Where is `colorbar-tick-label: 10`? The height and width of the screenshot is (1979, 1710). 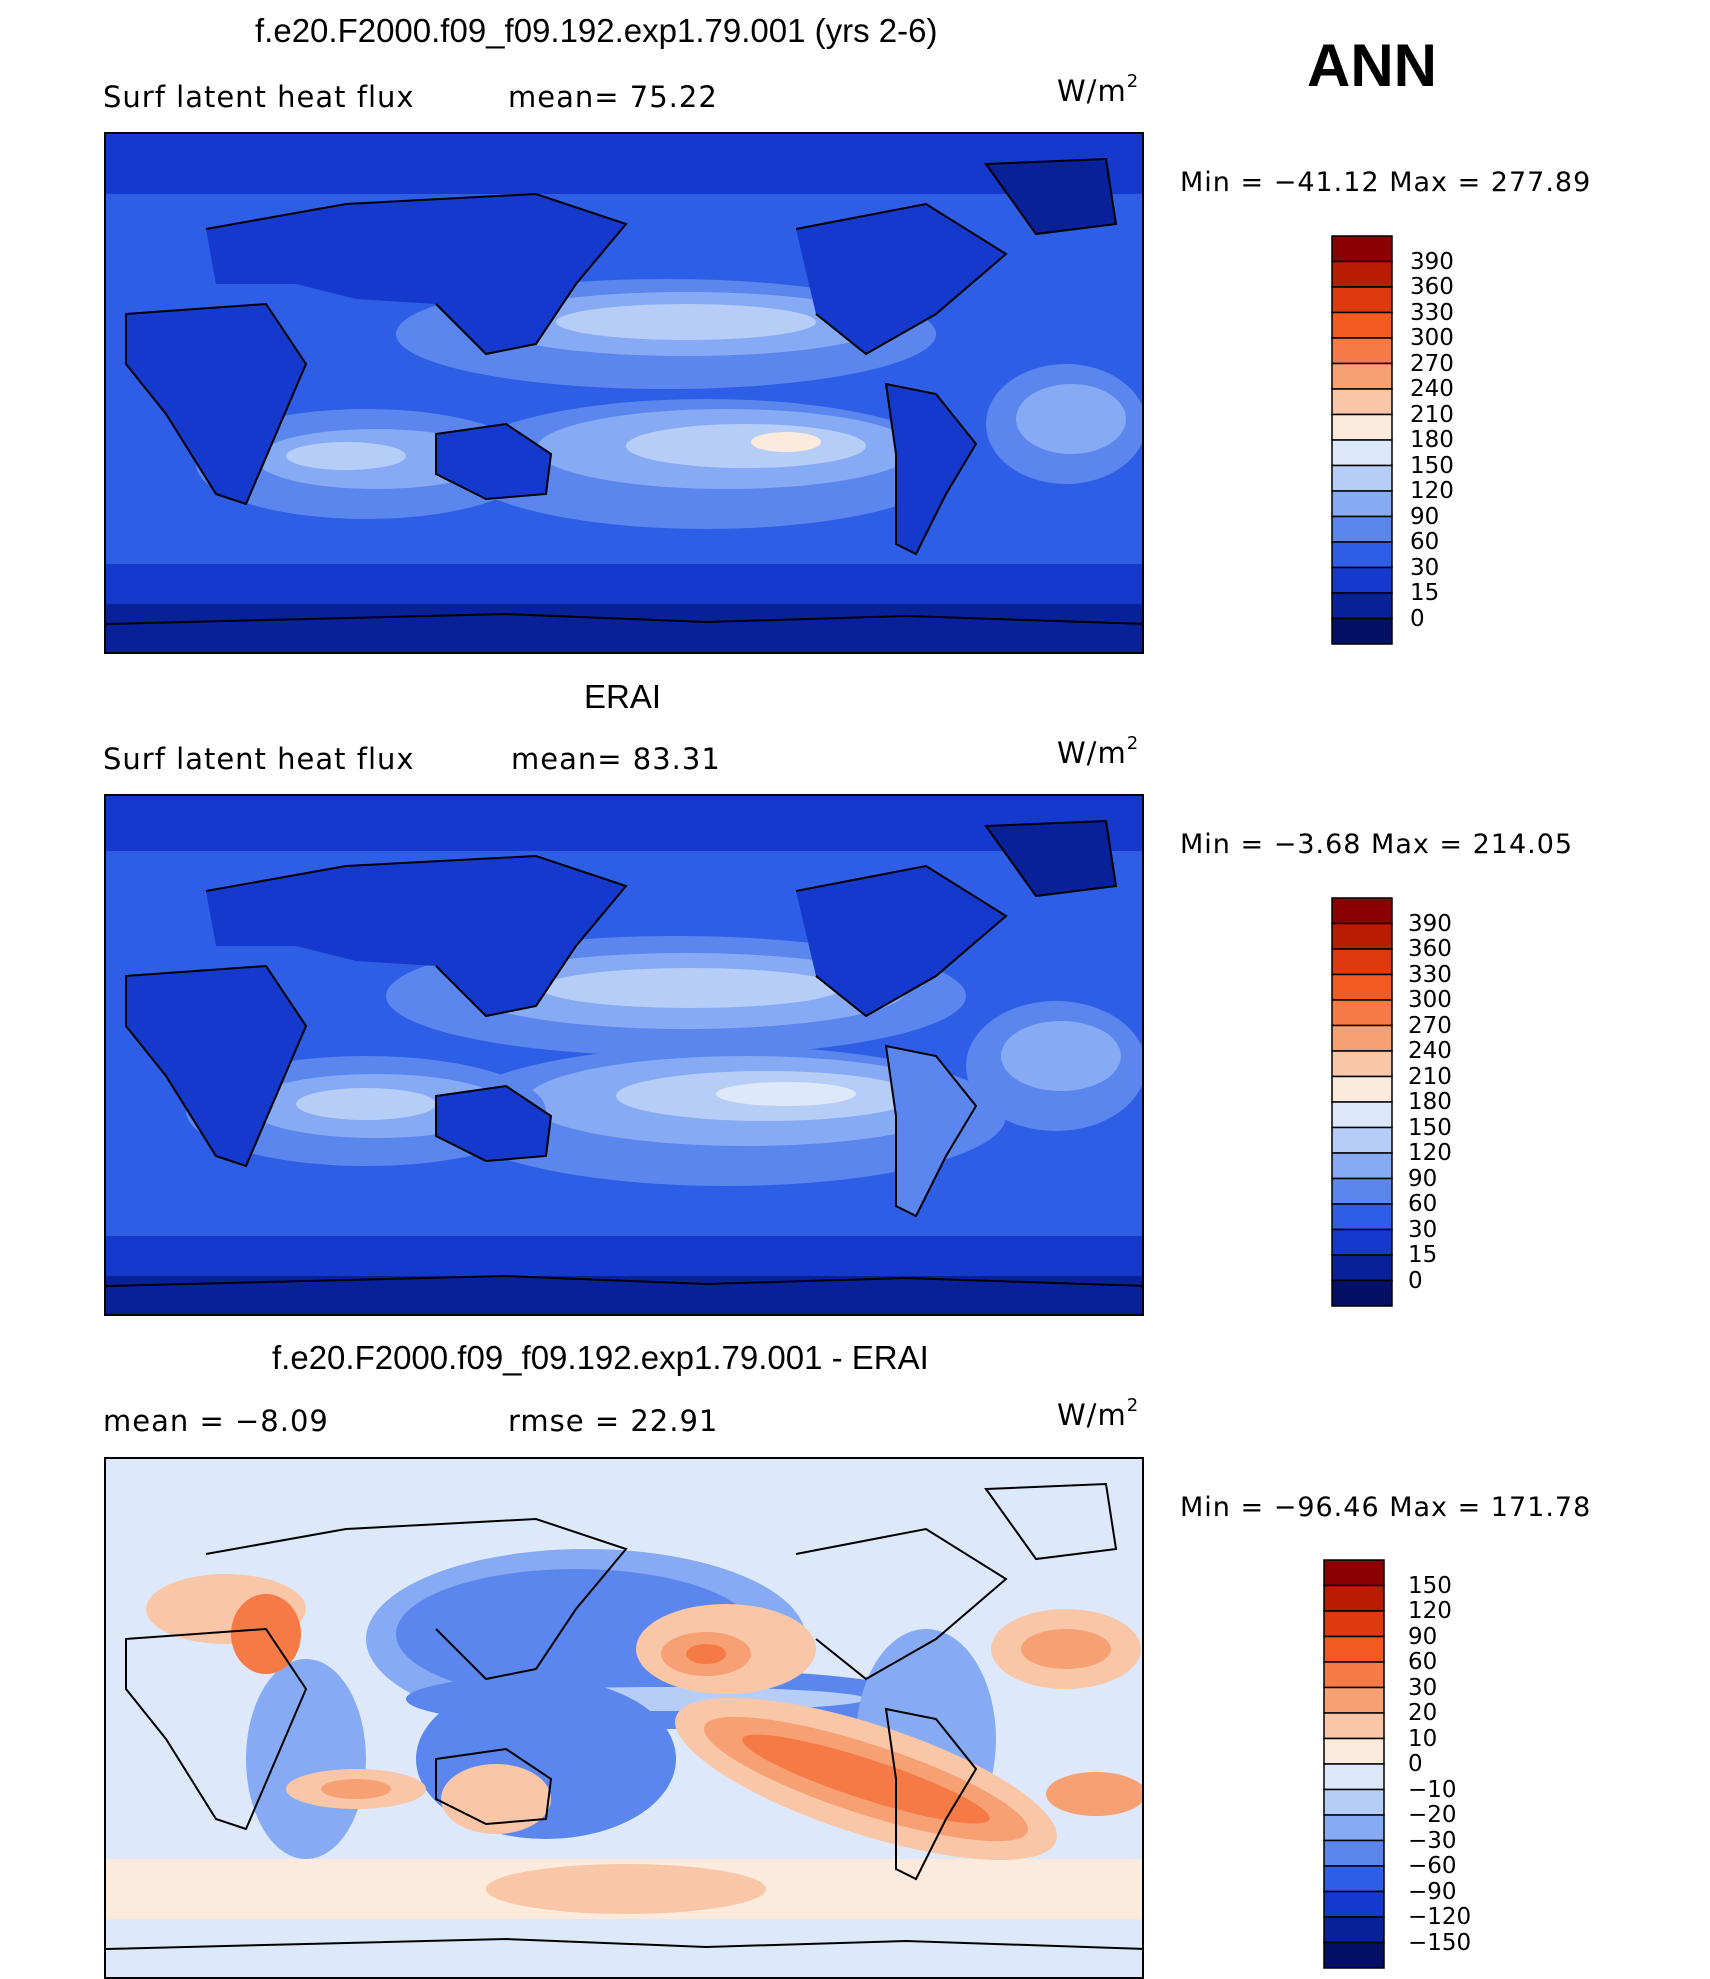 colorbar-tick-label: 10 is located at coordinates (1423, 1738).